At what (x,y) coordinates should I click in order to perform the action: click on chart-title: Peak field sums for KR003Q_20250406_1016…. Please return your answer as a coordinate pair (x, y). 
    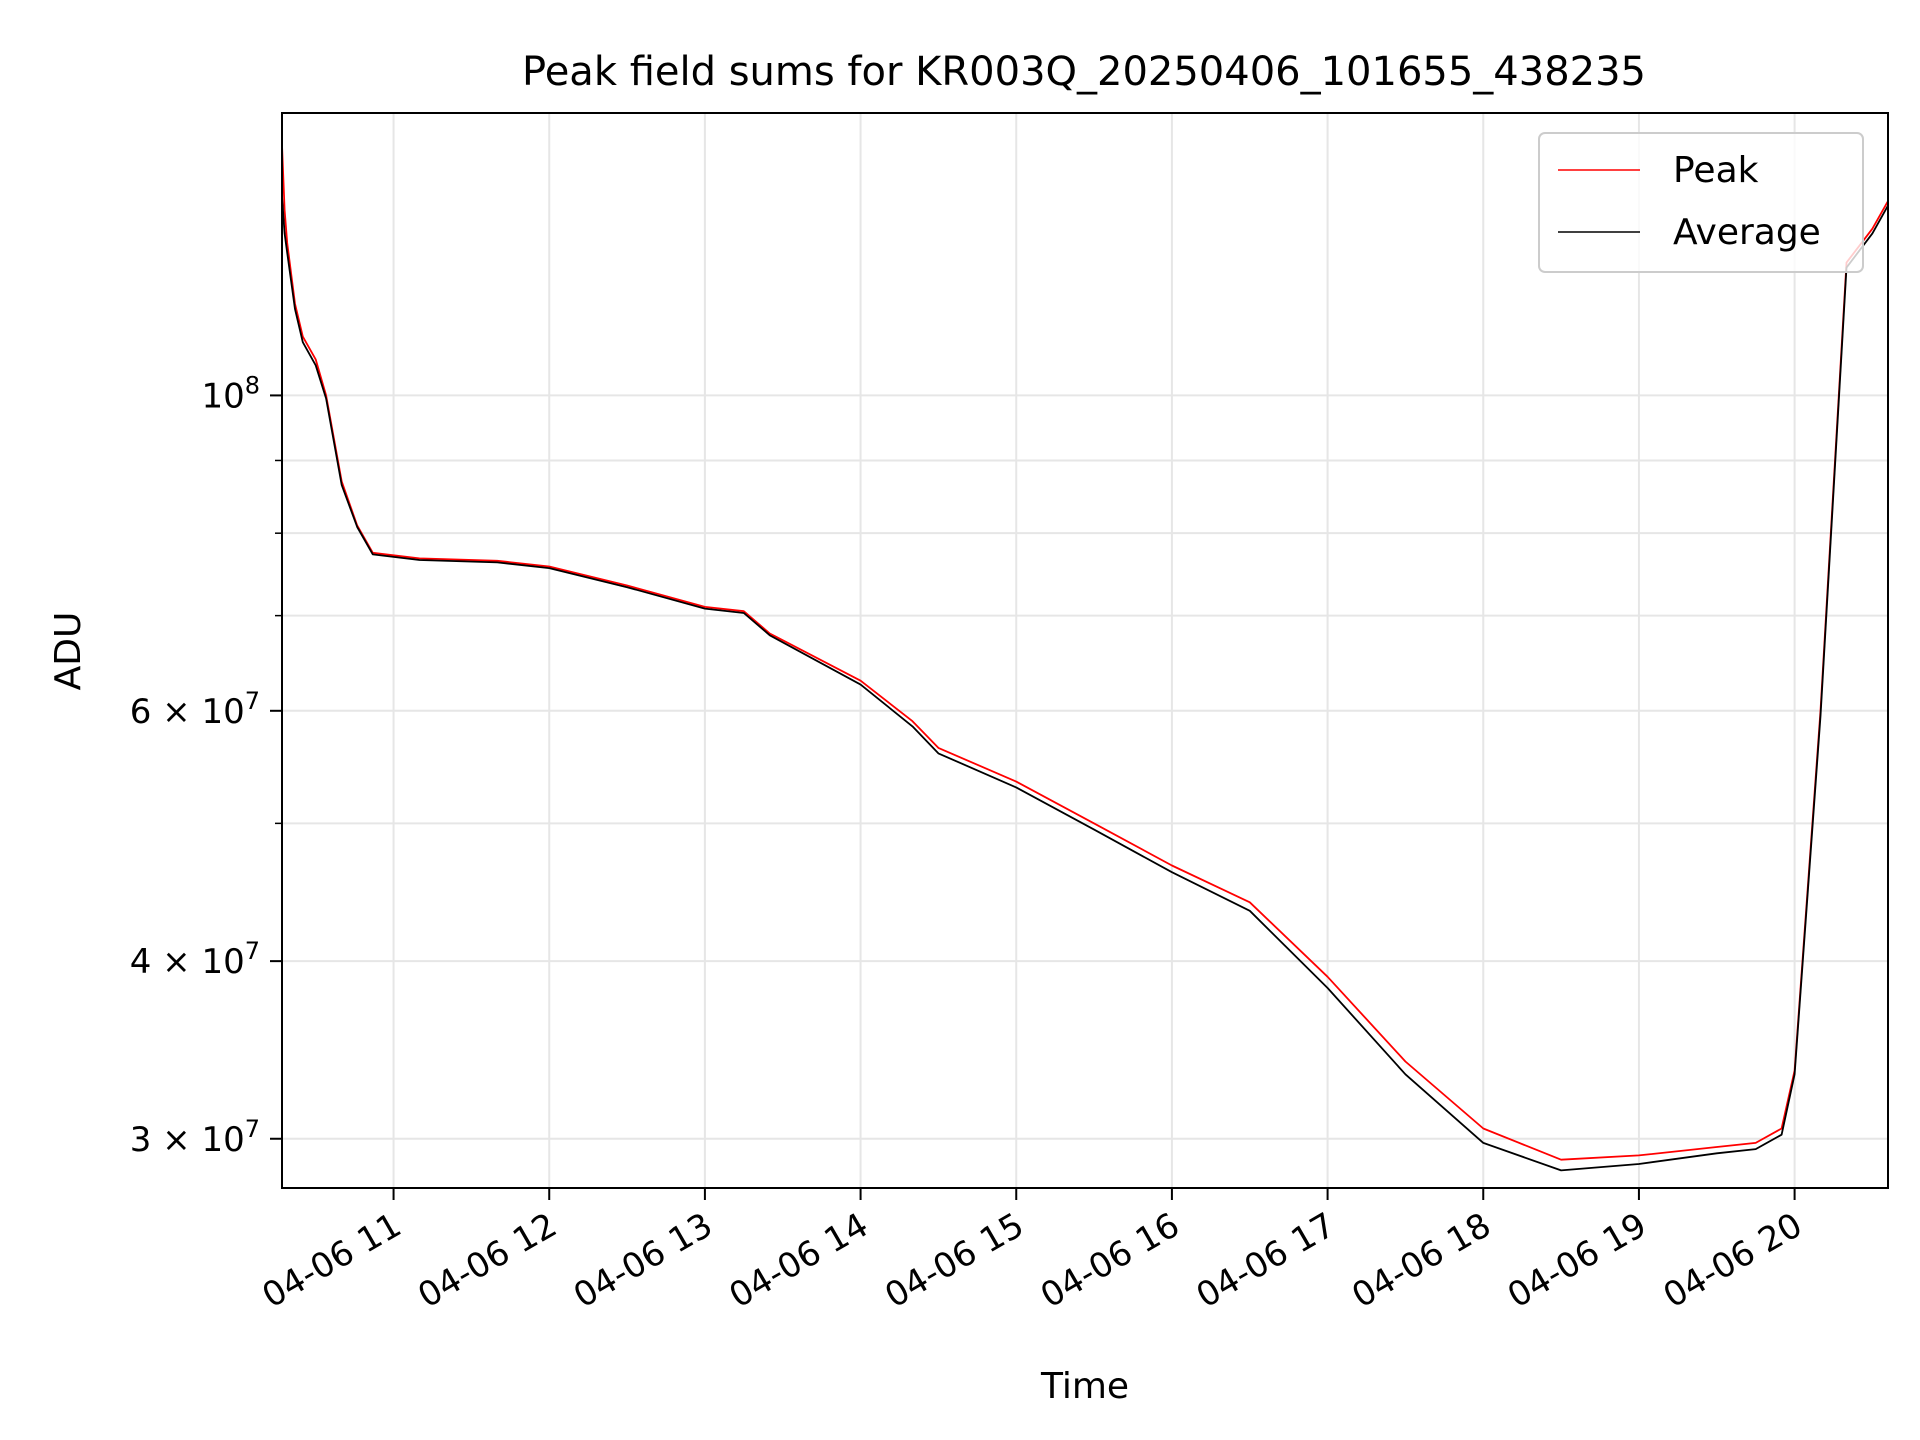
    Looking at the image, I should click on (1084, 72).